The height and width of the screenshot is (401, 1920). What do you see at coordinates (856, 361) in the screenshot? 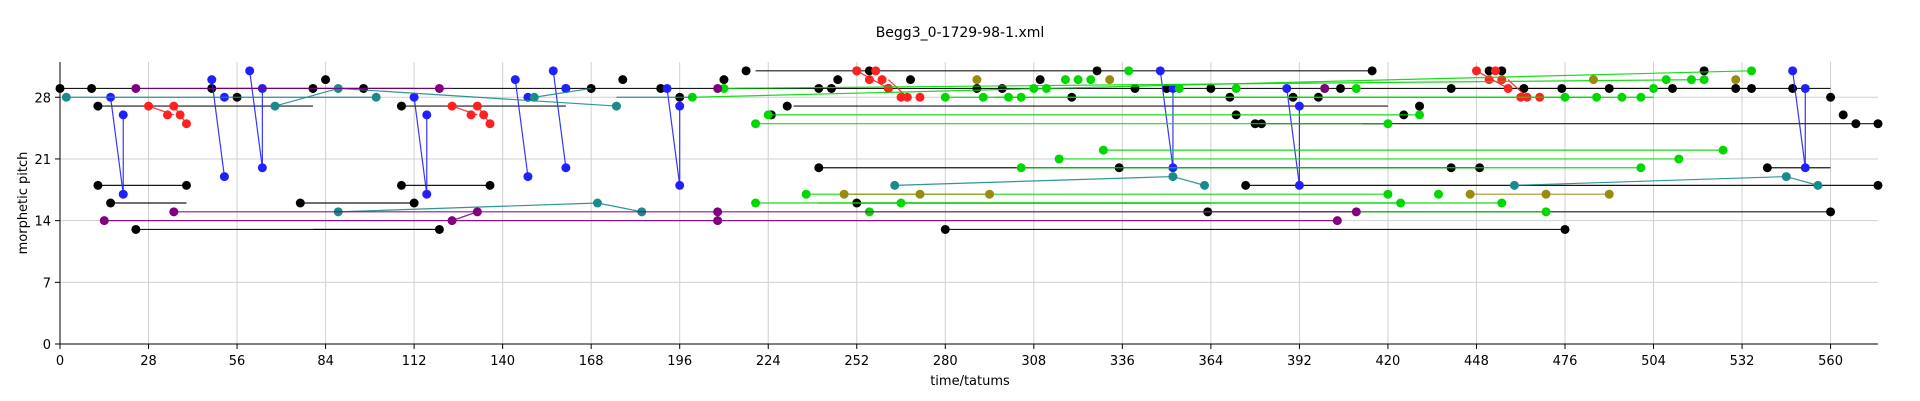
I see `x-tick-label: 252` at bounding box center [856, 361].